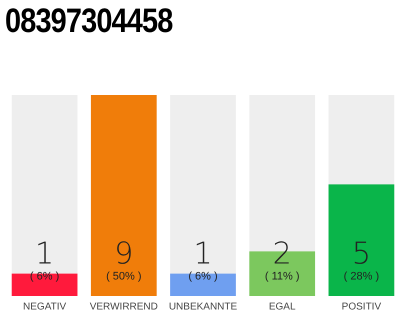  I want to click on x-tick-label: POSITIV, so click(362, 307).